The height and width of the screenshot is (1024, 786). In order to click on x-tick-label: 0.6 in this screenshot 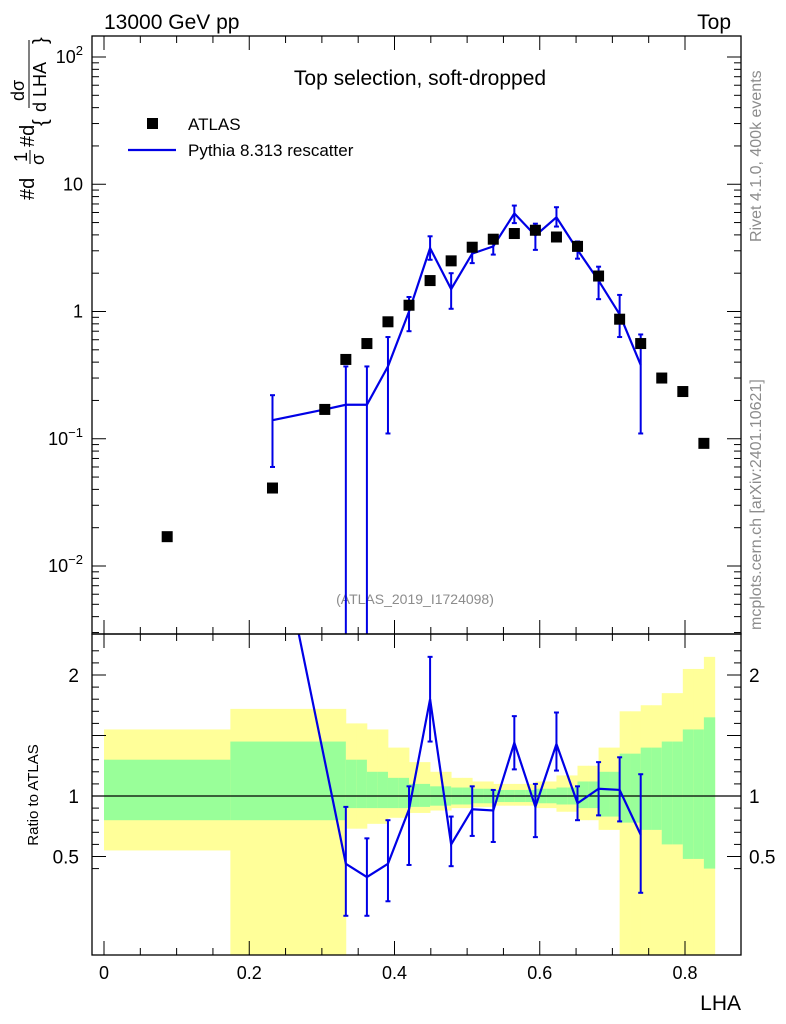, I will do `click(539, 973)`.